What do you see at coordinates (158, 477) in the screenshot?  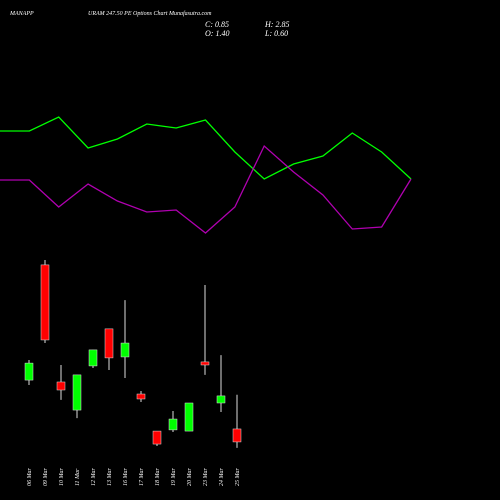 I see `x-tick-label: 18 Mar` at bounding box center [158, 477].